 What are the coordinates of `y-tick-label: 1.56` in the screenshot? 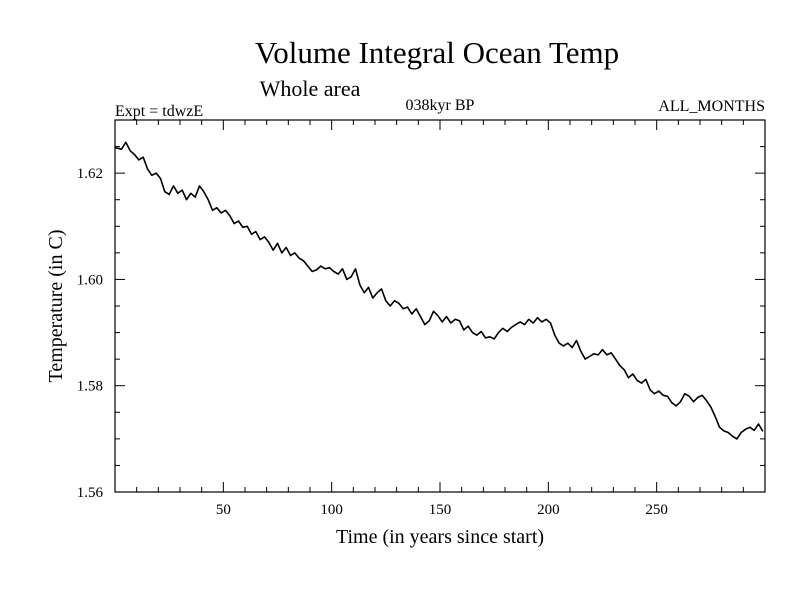 It's located at (90, 493).